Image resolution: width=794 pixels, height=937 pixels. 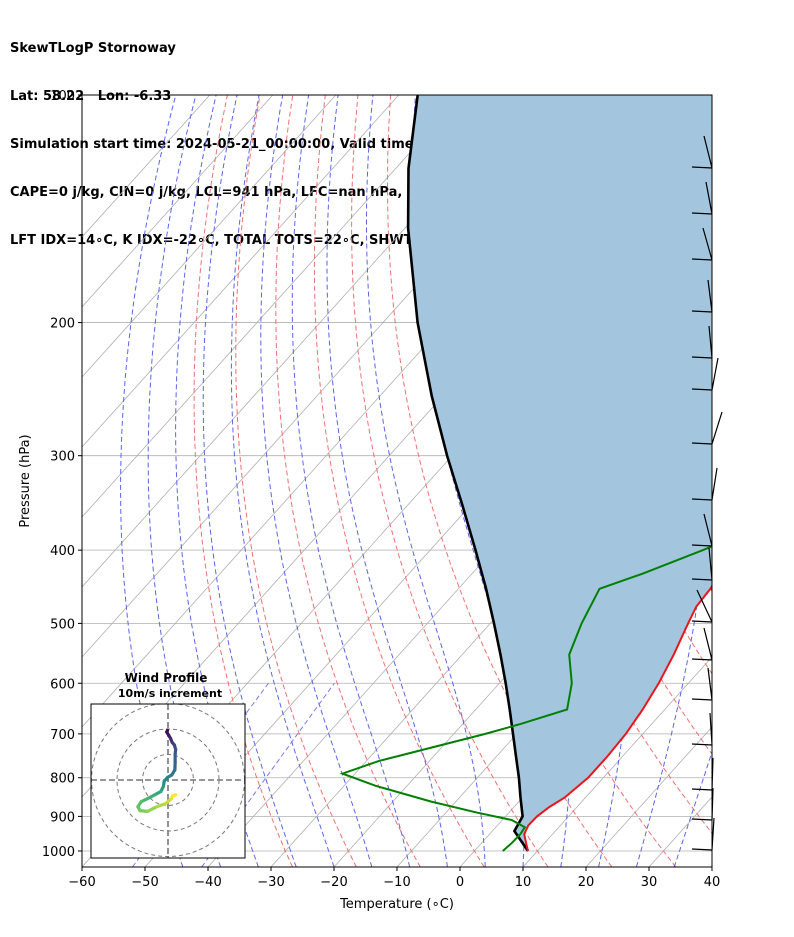 What do you see at coordinates (62, 779) in the screenshot?
I see `y-tick-label: 800` at bounding box center [62, 779].